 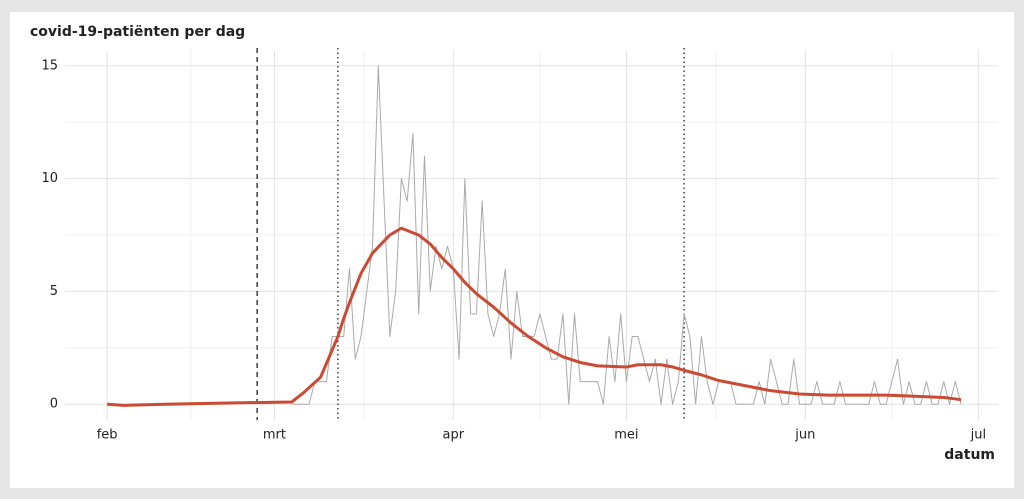 What do you see at coordinates (54, 404) in the screenshot?
I see `y-tick-label: 0` at bounding box center [54, 404].